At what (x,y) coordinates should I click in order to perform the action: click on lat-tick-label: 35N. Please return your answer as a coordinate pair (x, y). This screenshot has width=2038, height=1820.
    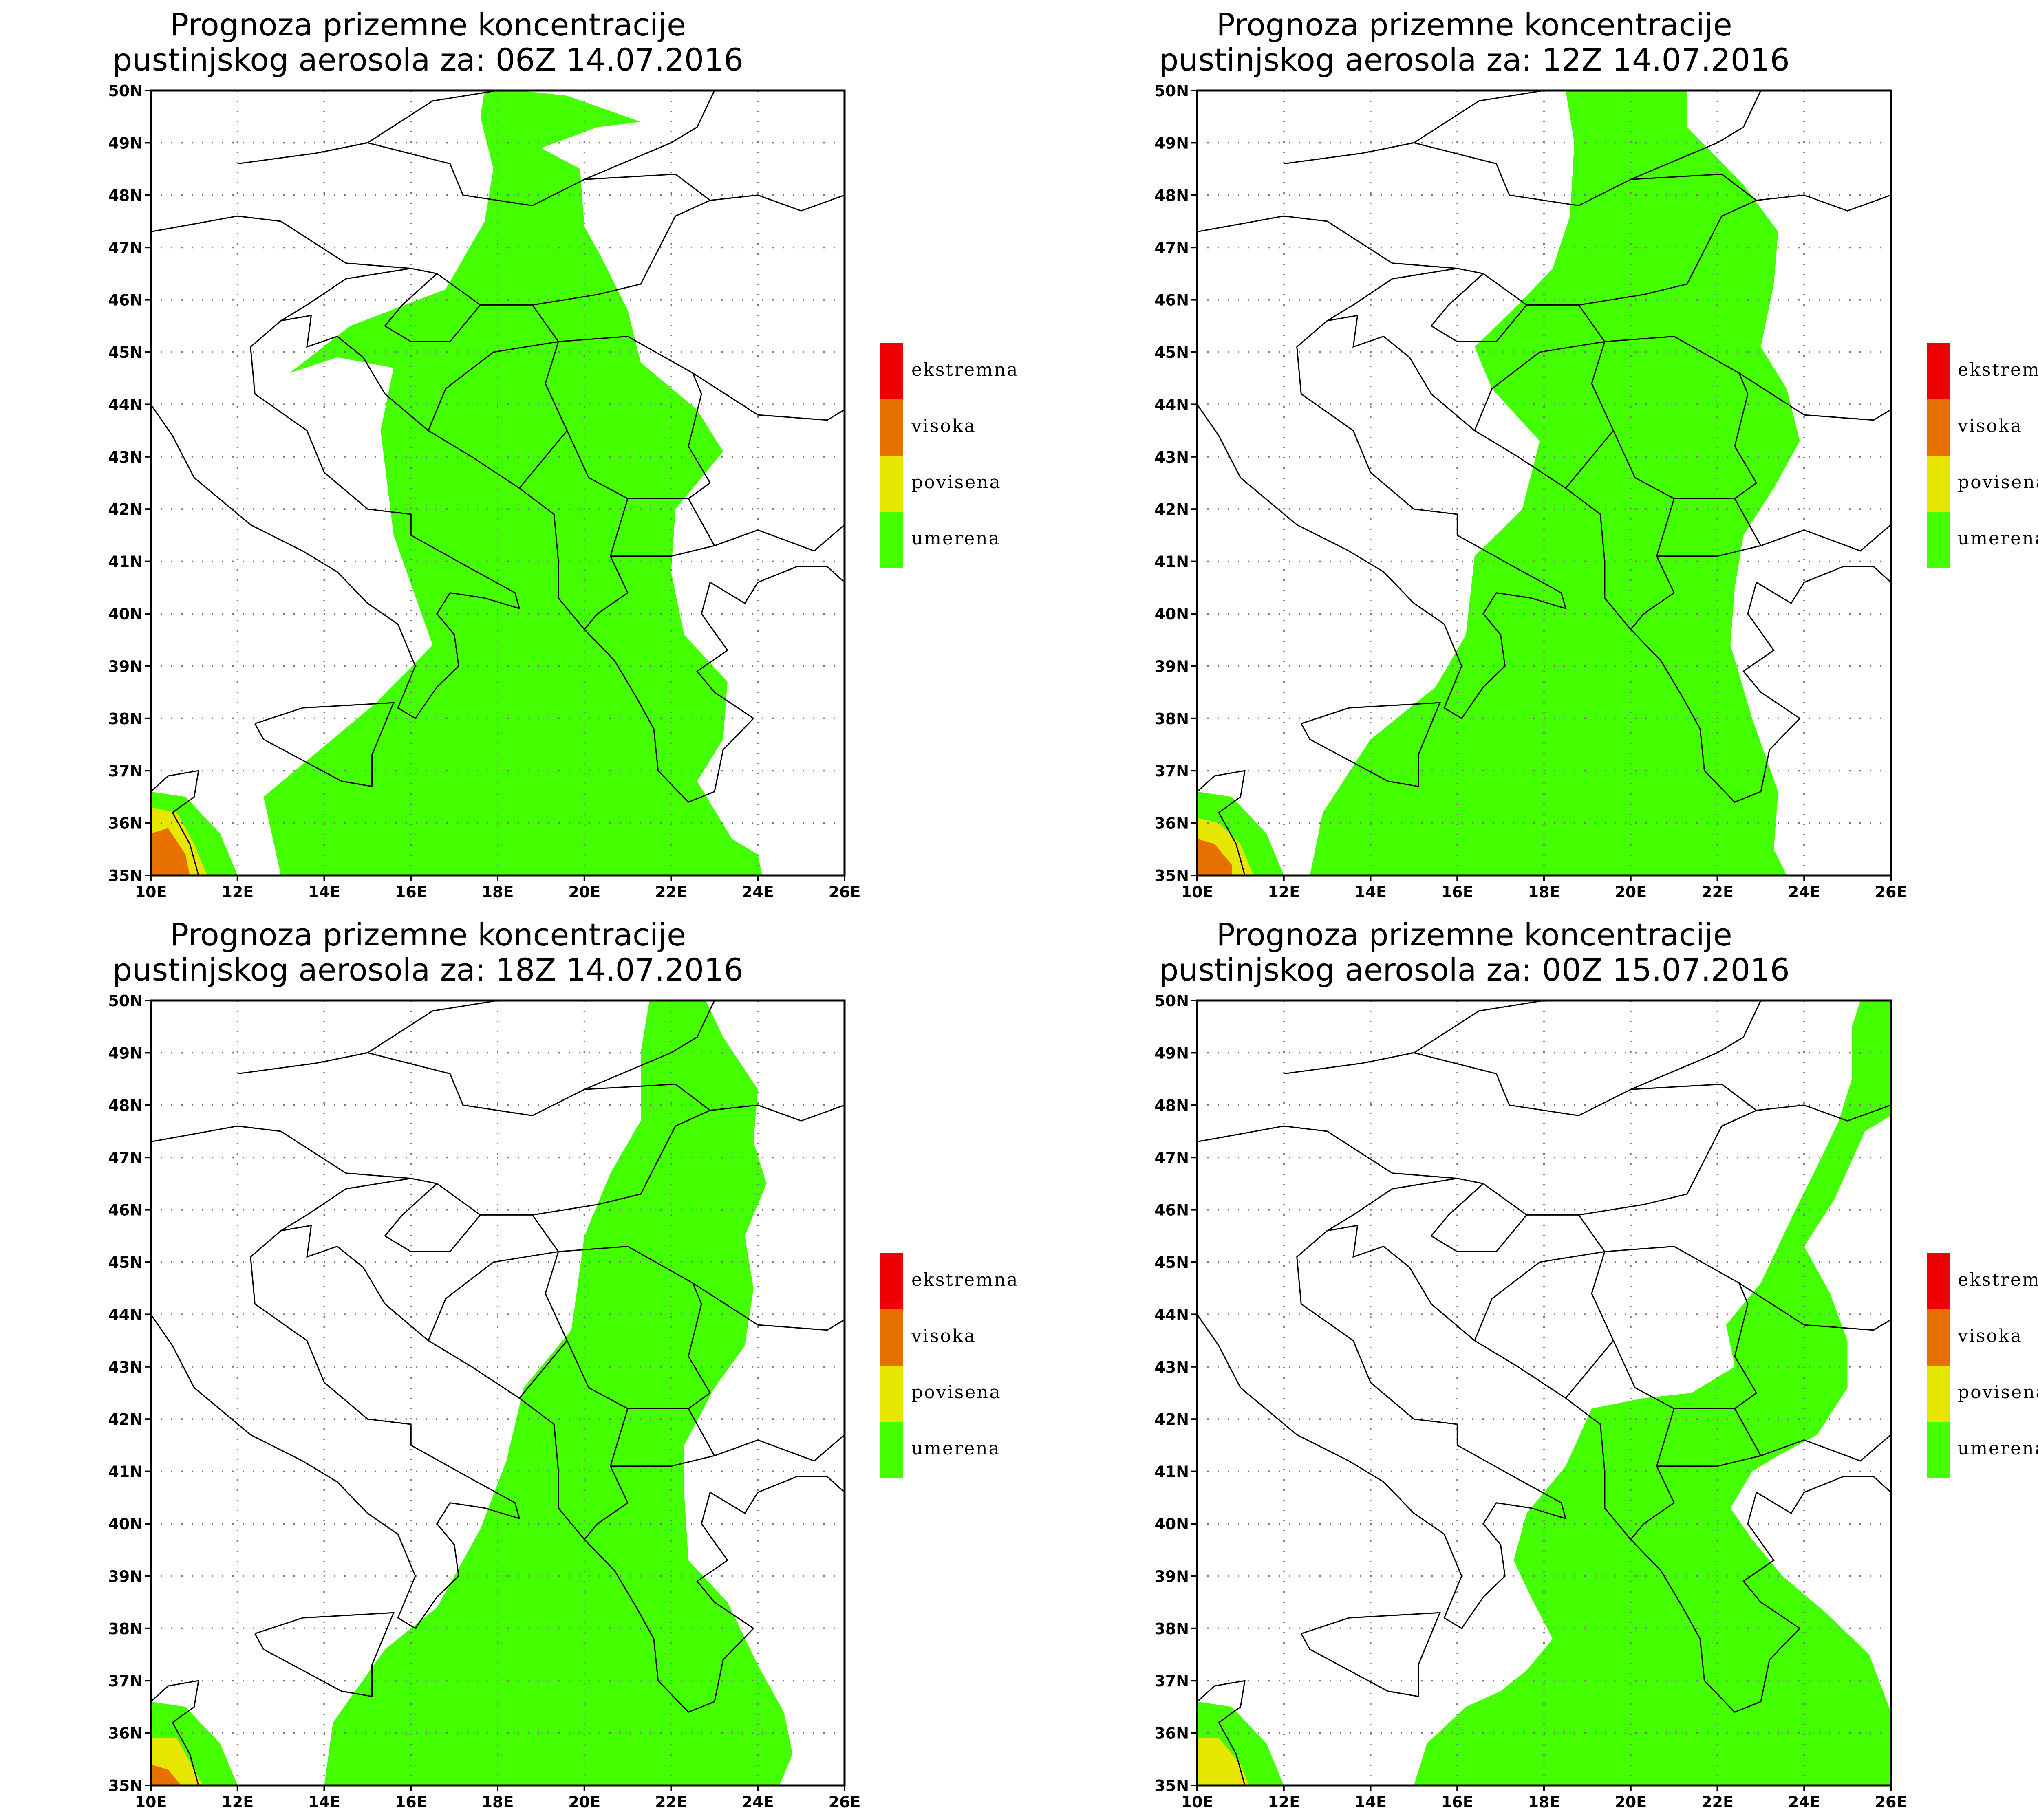
    Looking at the image, I should click on (1172, 1786).